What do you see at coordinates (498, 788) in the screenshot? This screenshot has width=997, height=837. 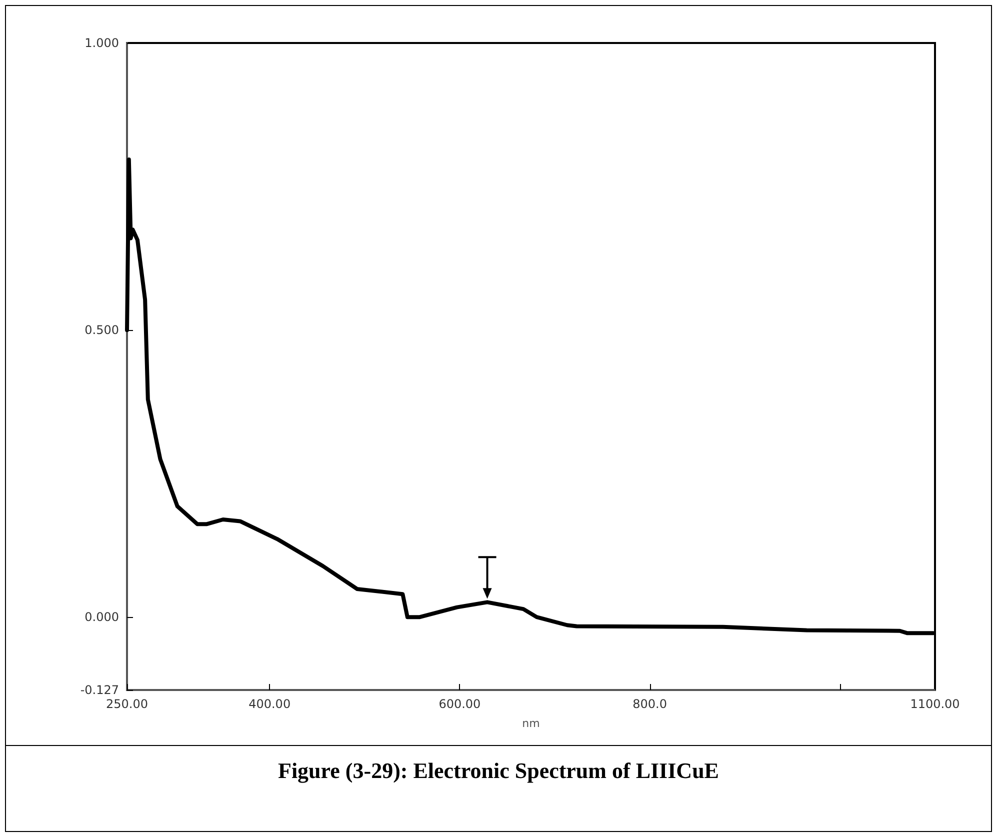 I see `text: Figure (3-29): Electronic Spectrum of LIIICuE` at bounding box center [498, 788].